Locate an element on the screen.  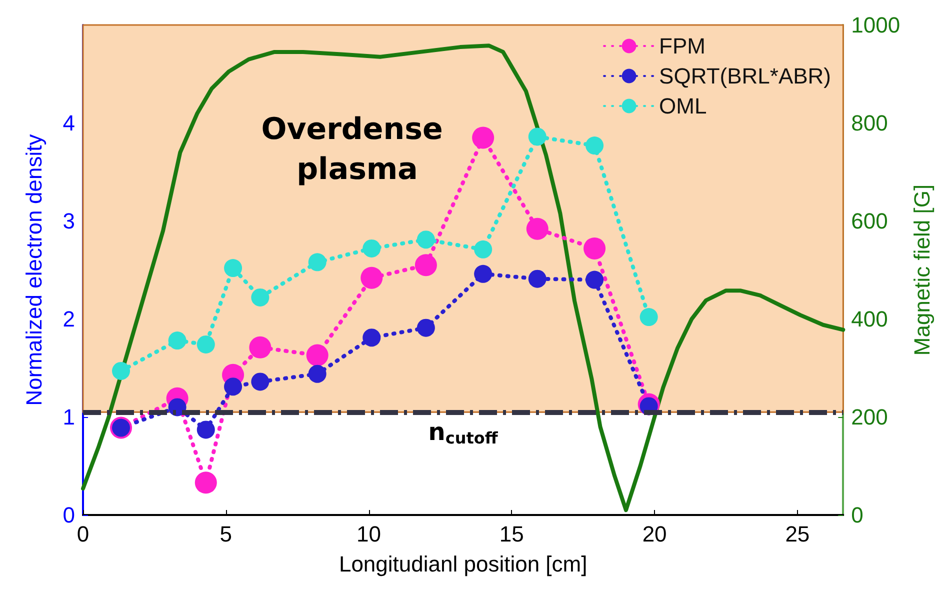
y2-tick-label: 400 is located at coordinates (869, 319).